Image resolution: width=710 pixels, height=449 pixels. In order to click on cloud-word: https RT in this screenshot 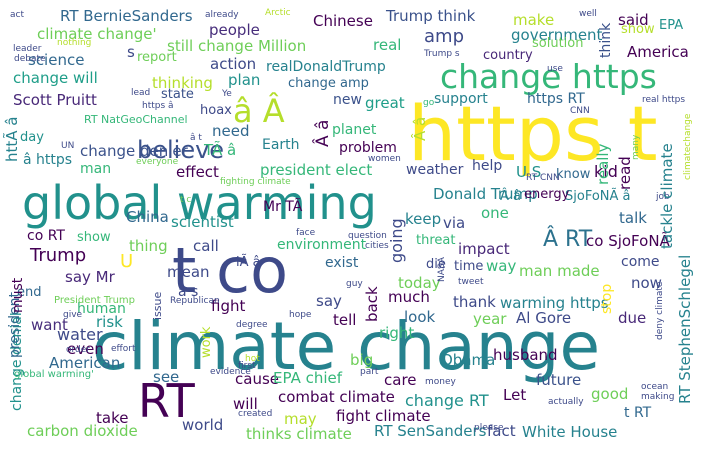, I will do `click(556, 99)`.